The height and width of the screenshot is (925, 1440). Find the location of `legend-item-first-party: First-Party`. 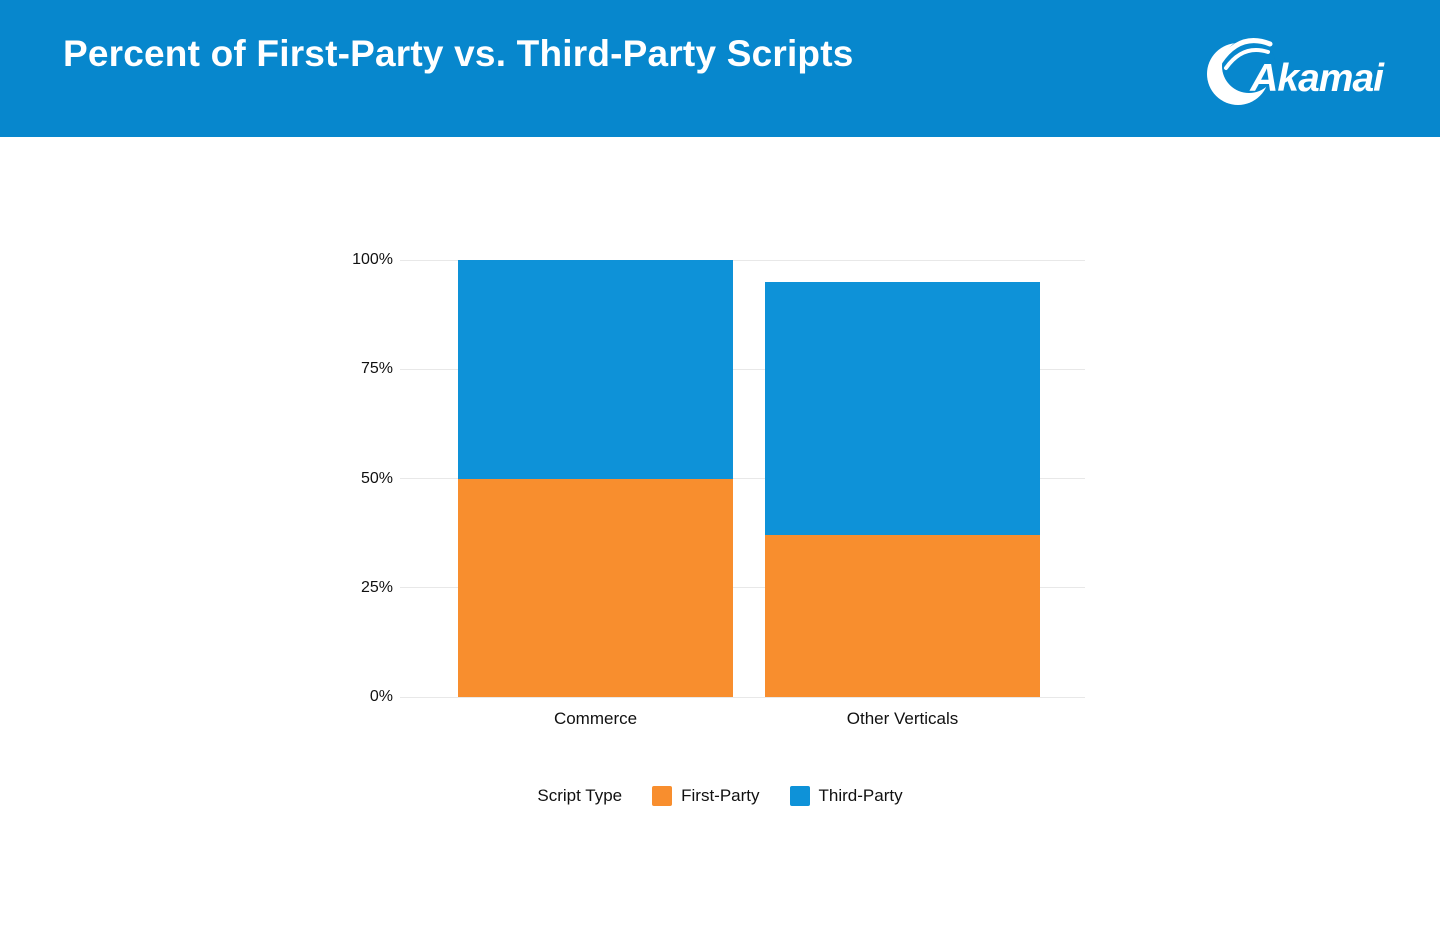

legend-item-first-party: First-Party is located at coordinates (706, 796).